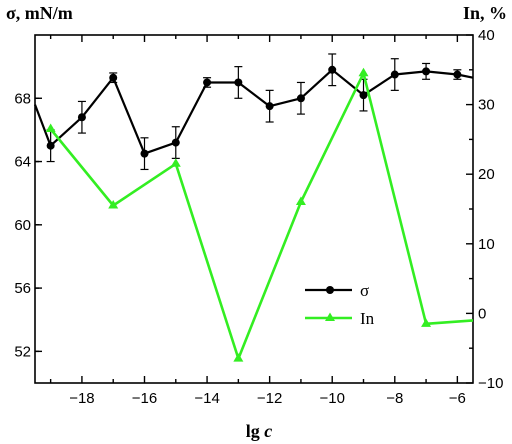 Image resolution: width=512 pixels, height=444 pixels. Describe the element at coordinates (269, 398) in the screenshot. I see `x-tick-label: −12` at that location.